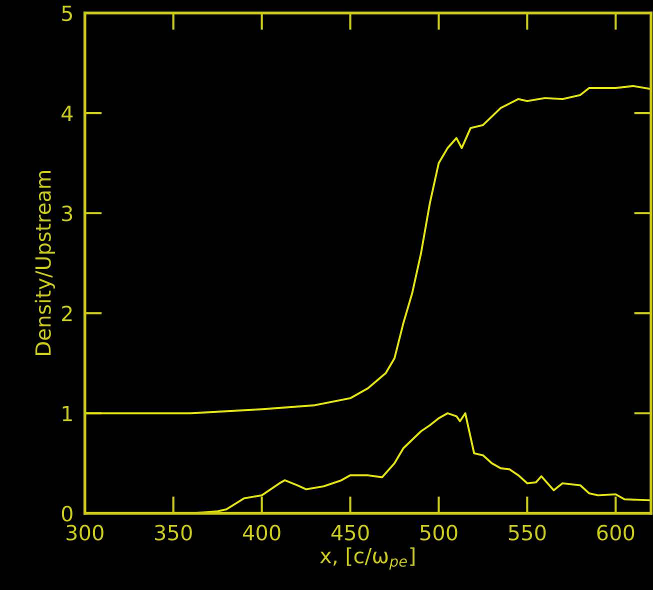 Image resolution: width=653 pixels, height=590 pixels. What do you see at coordinates (367, 558) in the screenshot?
I see `x-axis-title: x, [c/ω$_{pe}$]` at bounding box center [367, 558].